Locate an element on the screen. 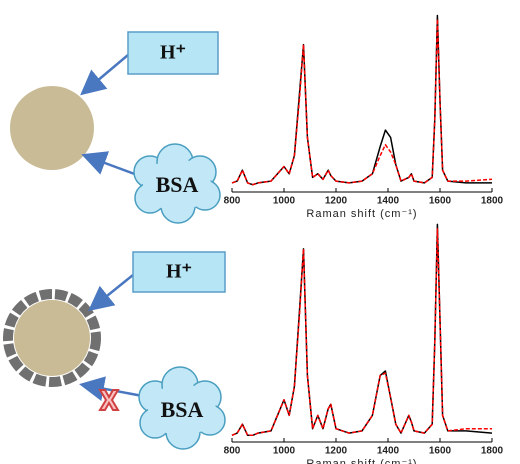 The height and width of the screenshot is (464, 520). blocked-mark is located at coordinates (109, 400).